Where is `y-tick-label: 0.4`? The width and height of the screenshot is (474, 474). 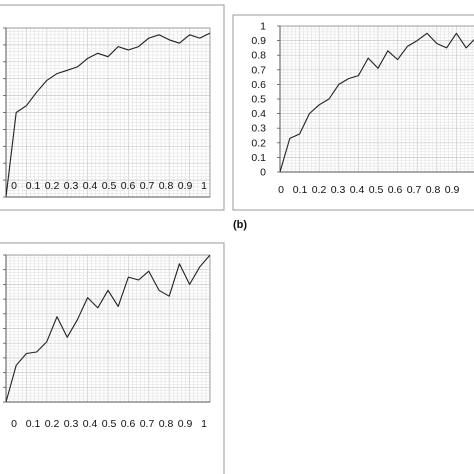
y-tick-label: 0.4 is located at coordinates (258, 114).